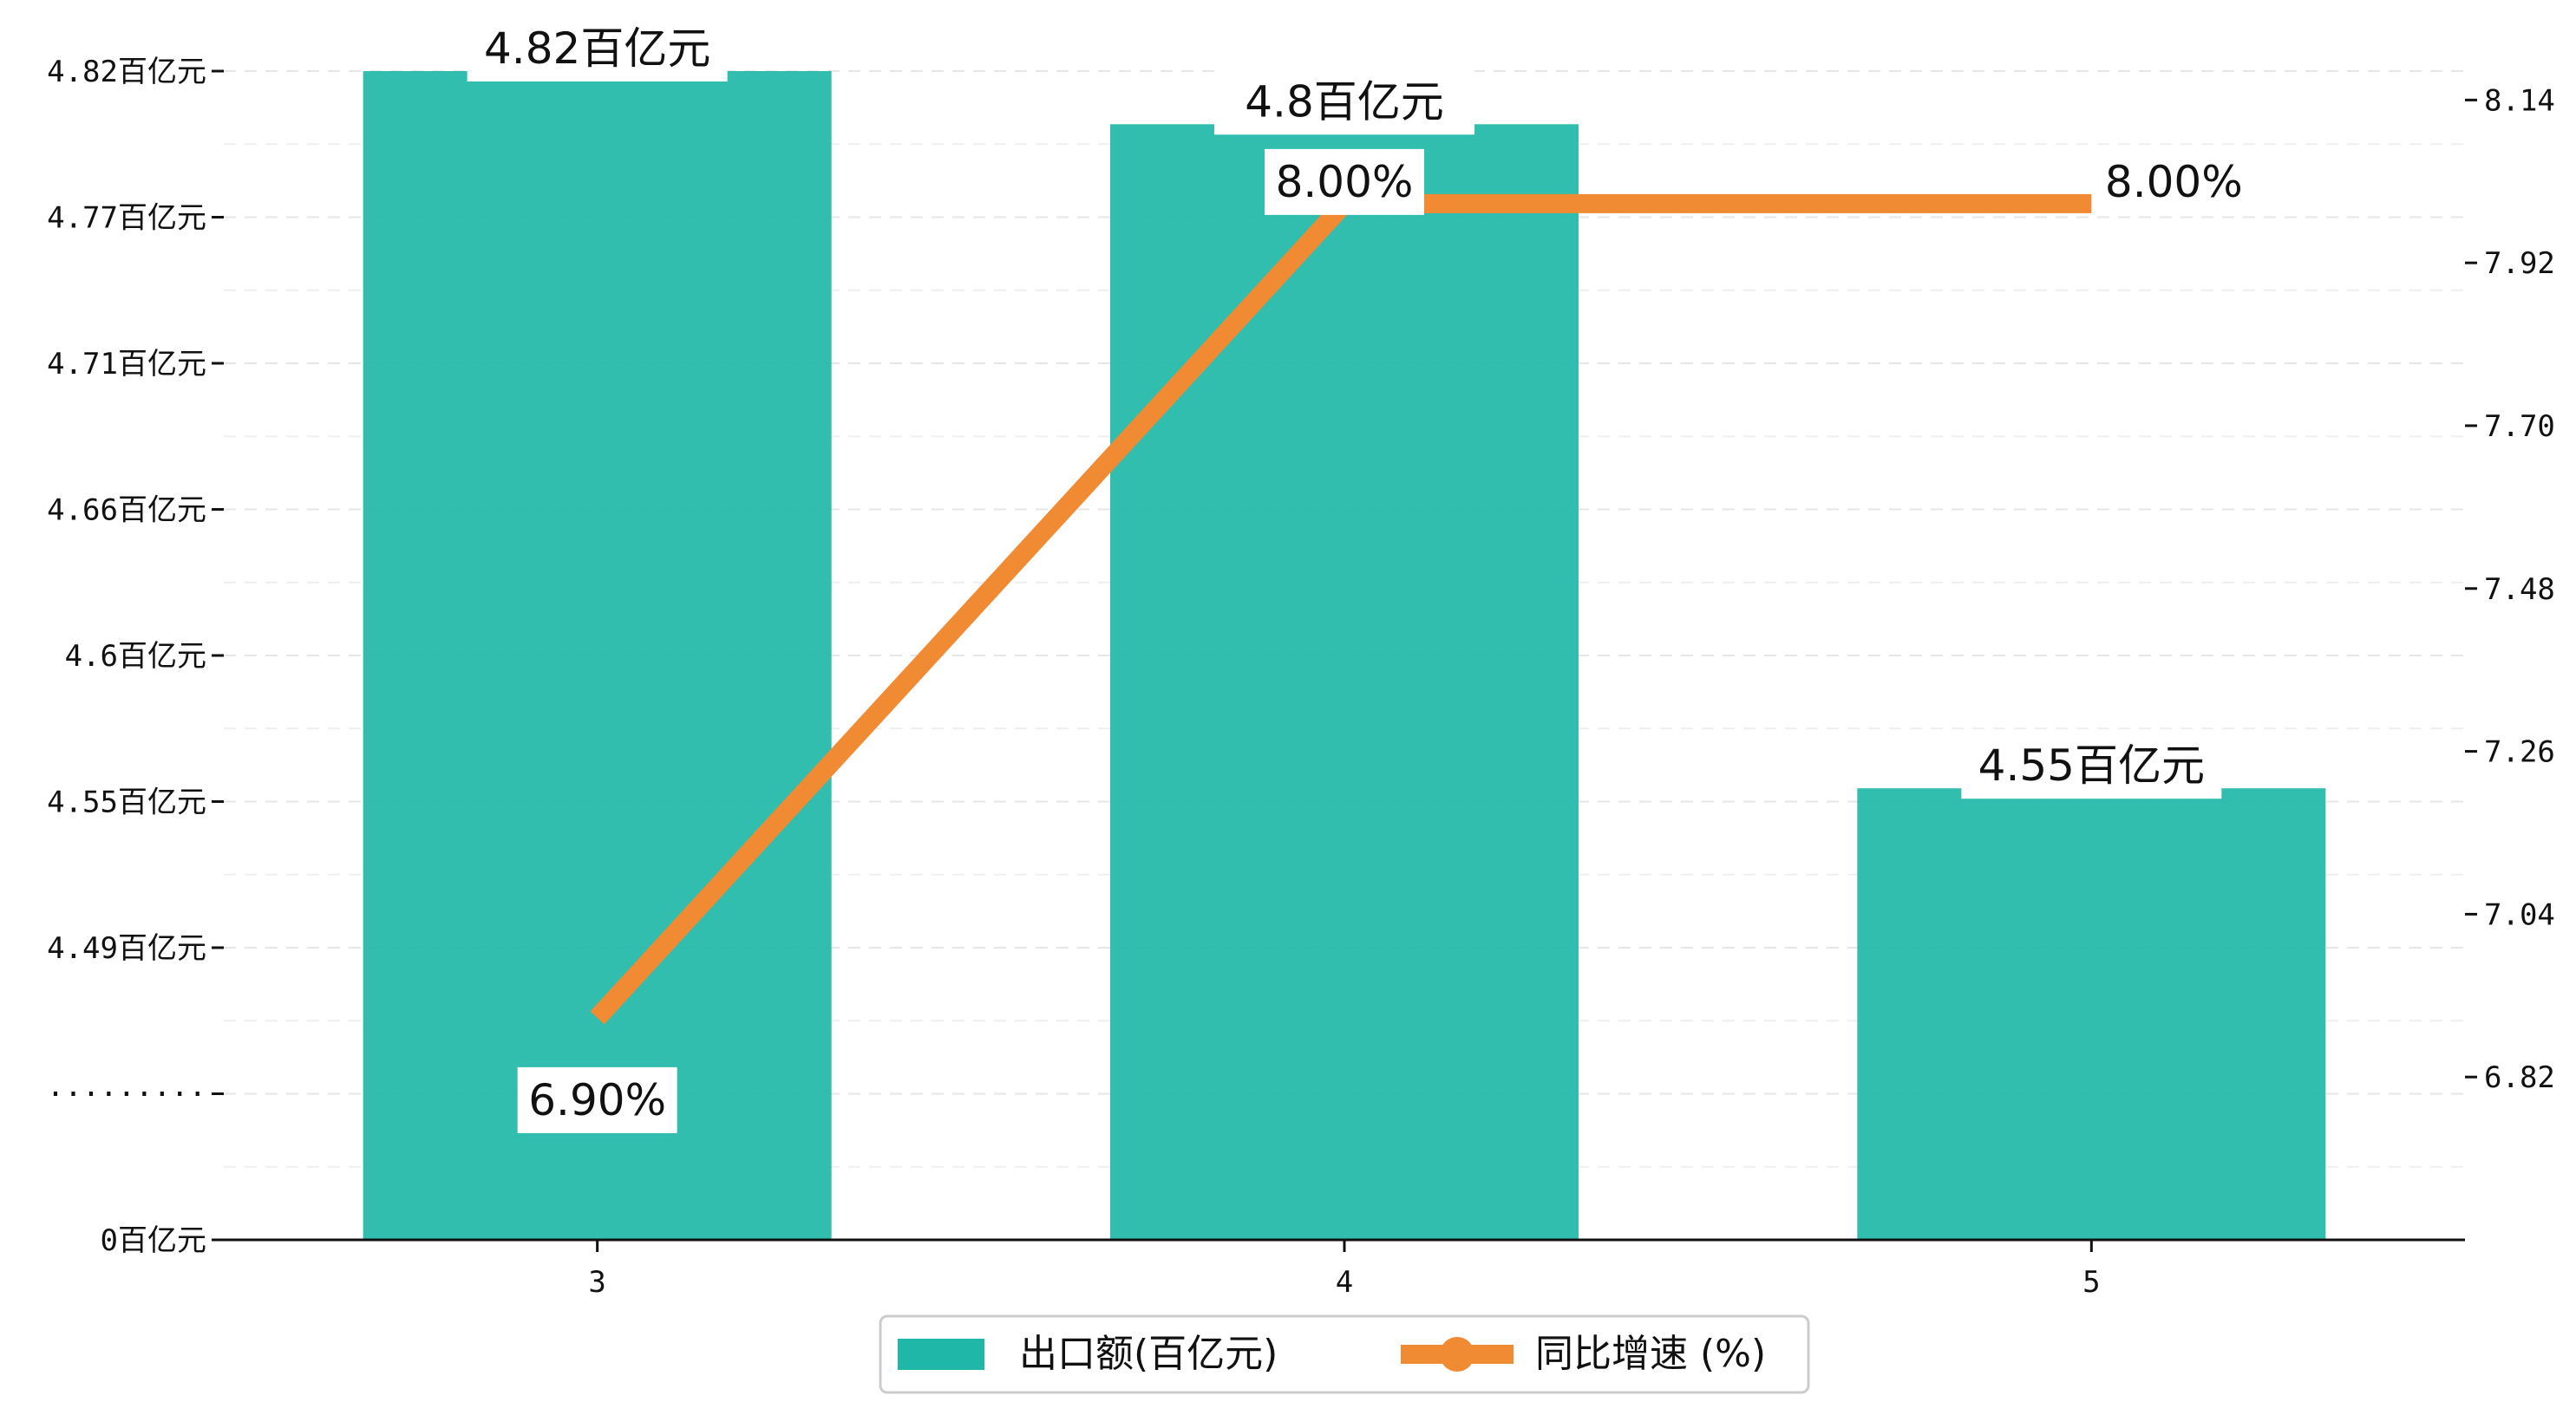 The image size is (2576, 1415). Describe the element at coordinates (126, 803) in the screenshot. I see `left-tick-label: 4.55百亿元` at that location.